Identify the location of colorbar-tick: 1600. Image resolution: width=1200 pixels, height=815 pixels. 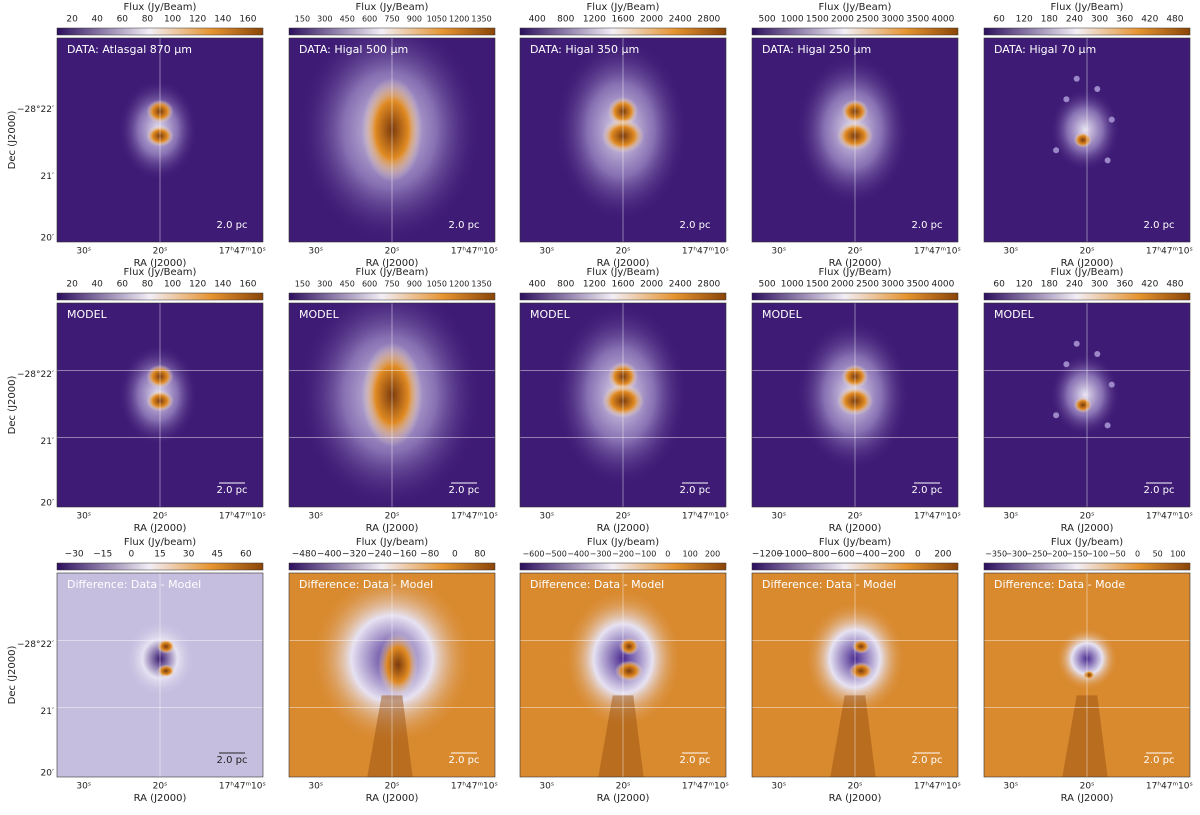
(623, 20).